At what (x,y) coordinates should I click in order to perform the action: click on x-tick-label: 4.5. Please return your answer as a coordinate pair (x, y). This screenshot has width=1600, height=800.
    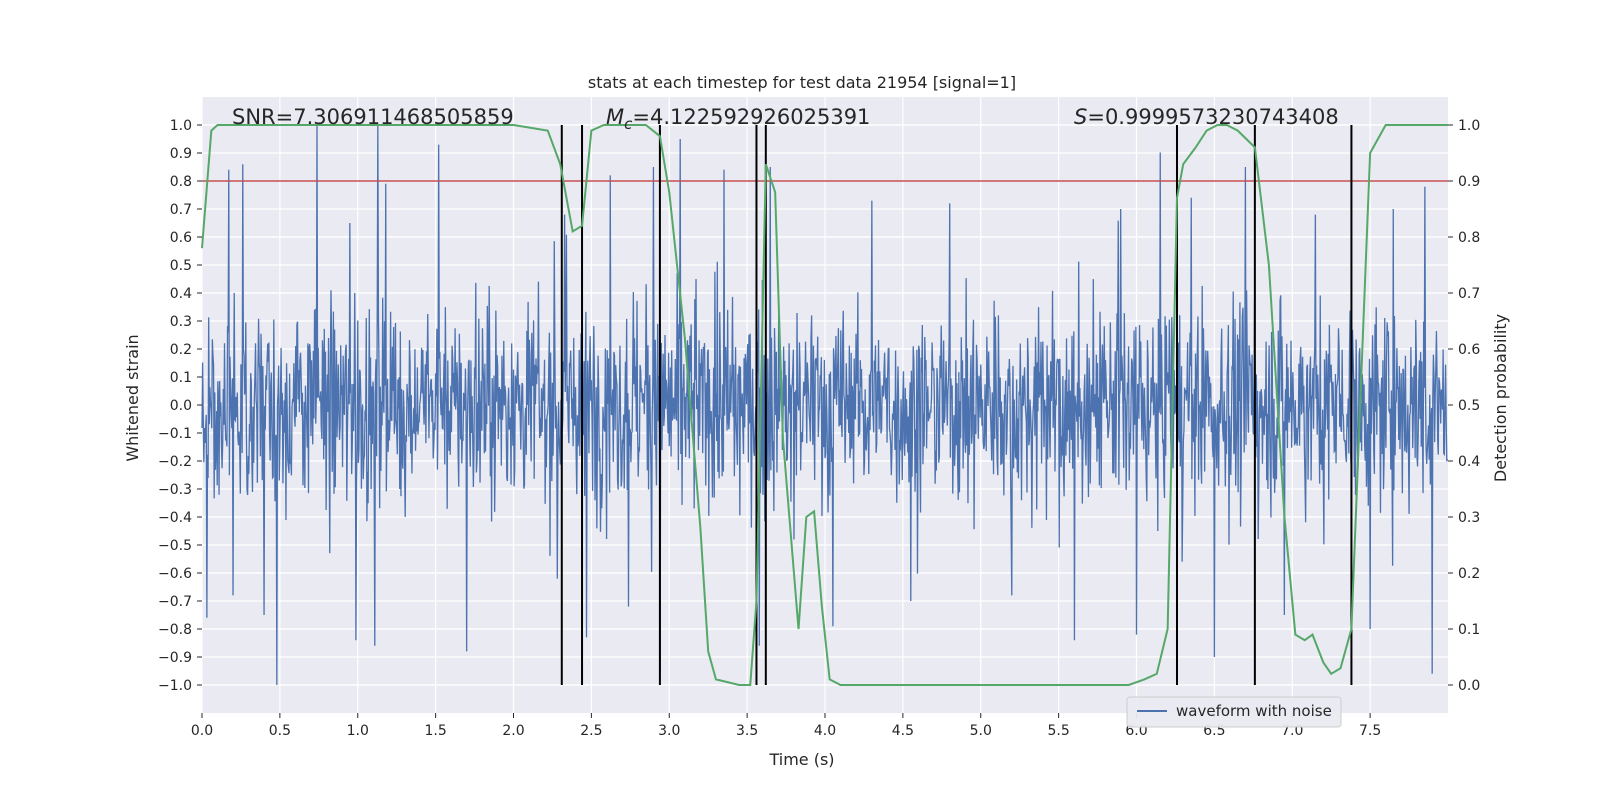
    Looking at the image, I should click on (903, 731).